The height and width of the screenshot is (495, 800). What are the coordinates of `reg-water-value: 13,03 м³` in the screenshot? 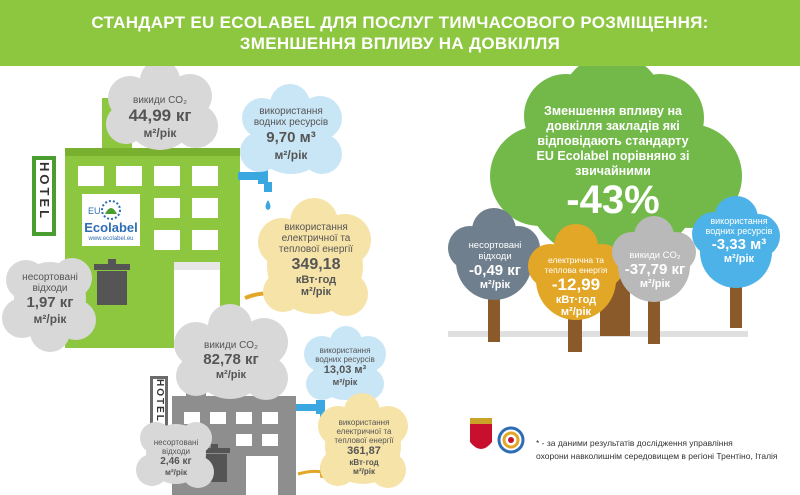 It's located at (345, 370).